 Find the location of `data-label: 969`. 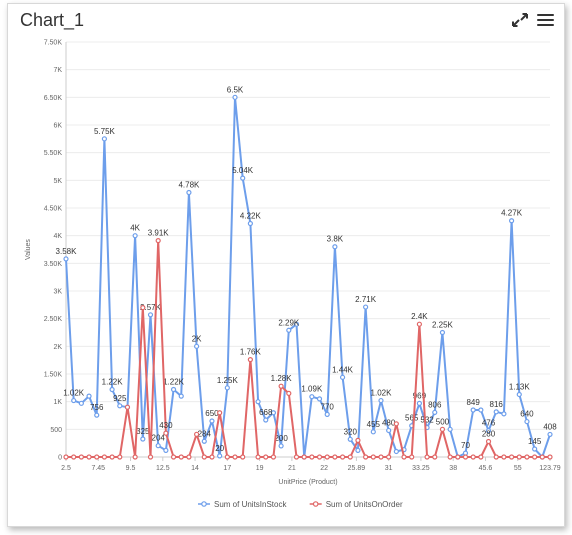

data-label: 969 is located at coordinates (420, 395).